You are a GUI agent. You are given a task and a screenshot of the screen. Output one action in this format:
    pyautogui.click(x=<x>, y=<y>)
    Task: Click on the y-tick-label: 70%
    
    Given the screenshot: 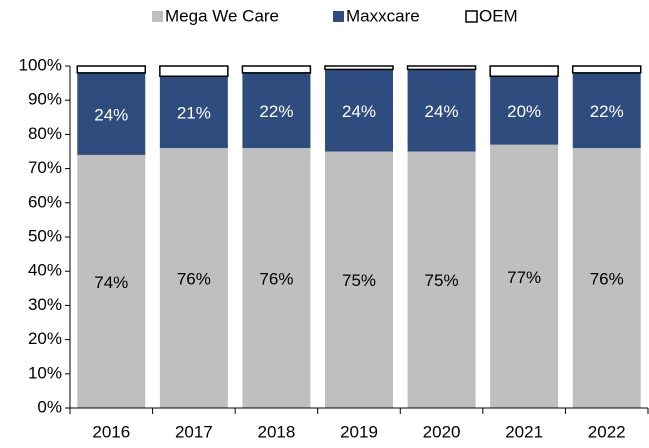 What is the action you would take?
    pyautogui.click(x=45, y=167)
    